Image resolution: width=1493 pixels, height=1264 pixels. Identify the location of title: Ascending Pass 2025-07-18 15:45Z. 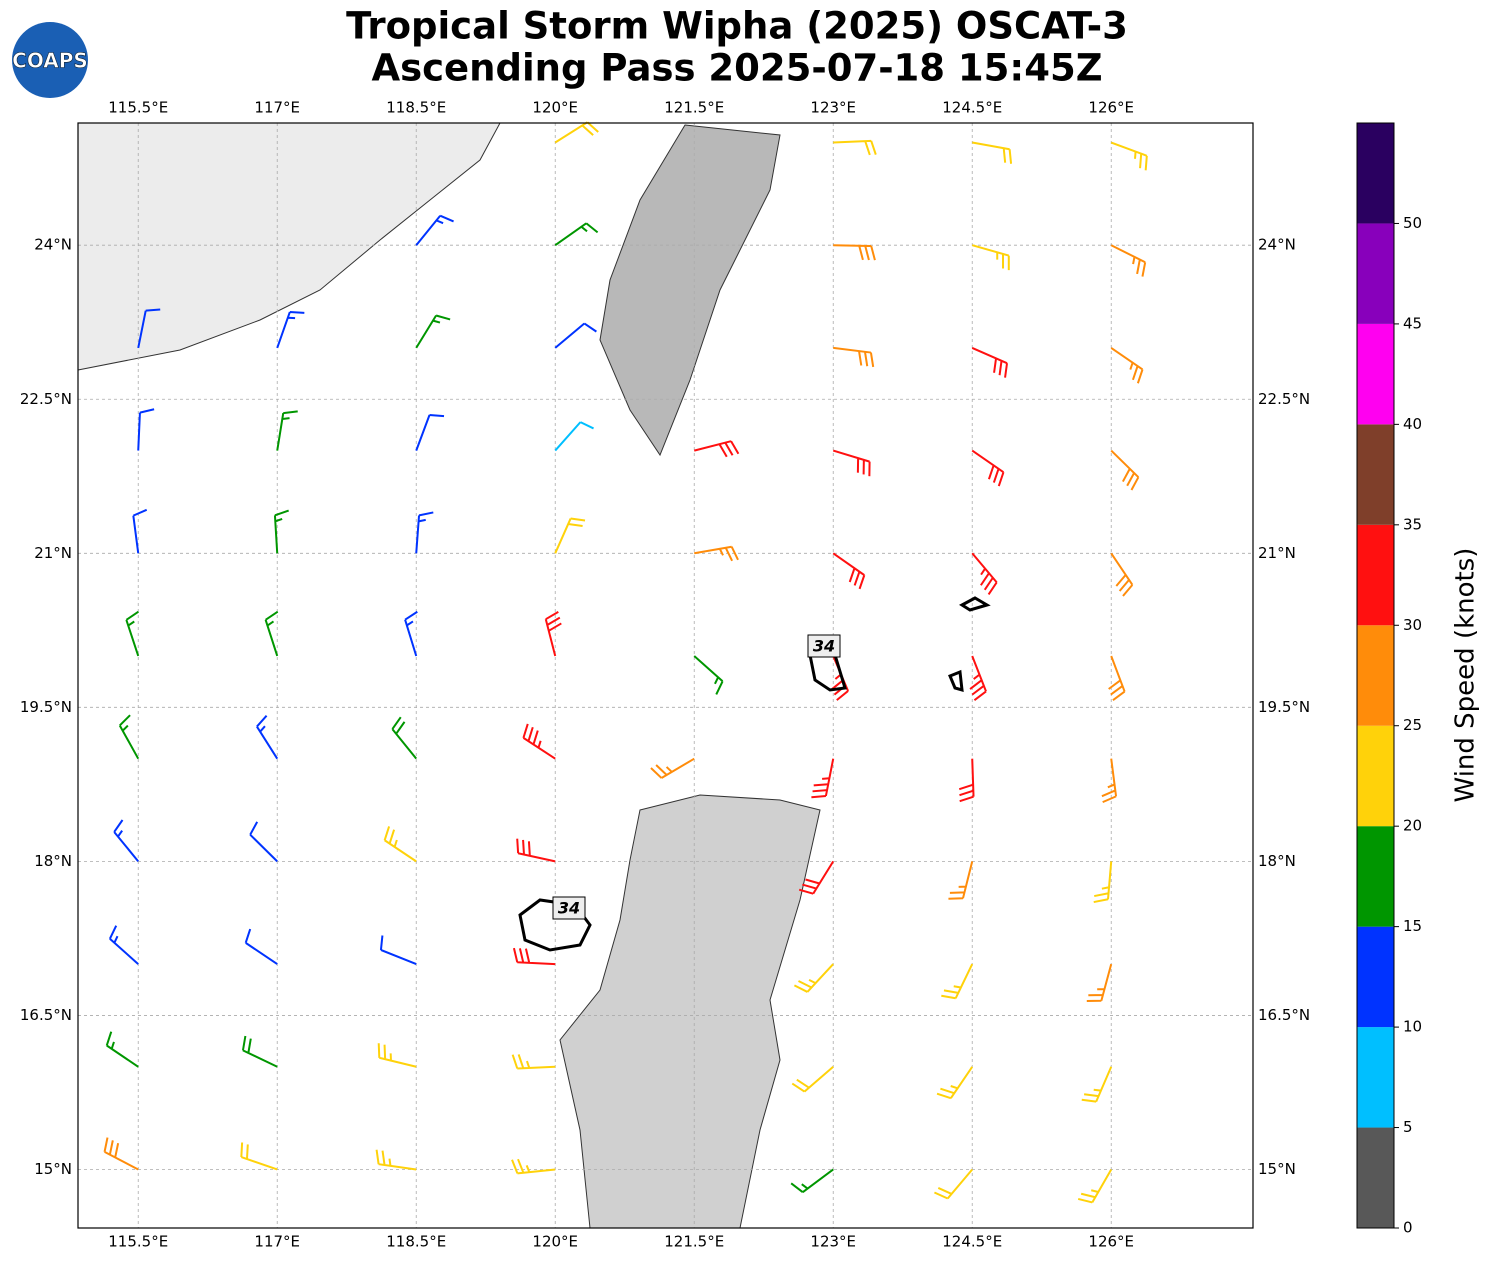
(736, 68).